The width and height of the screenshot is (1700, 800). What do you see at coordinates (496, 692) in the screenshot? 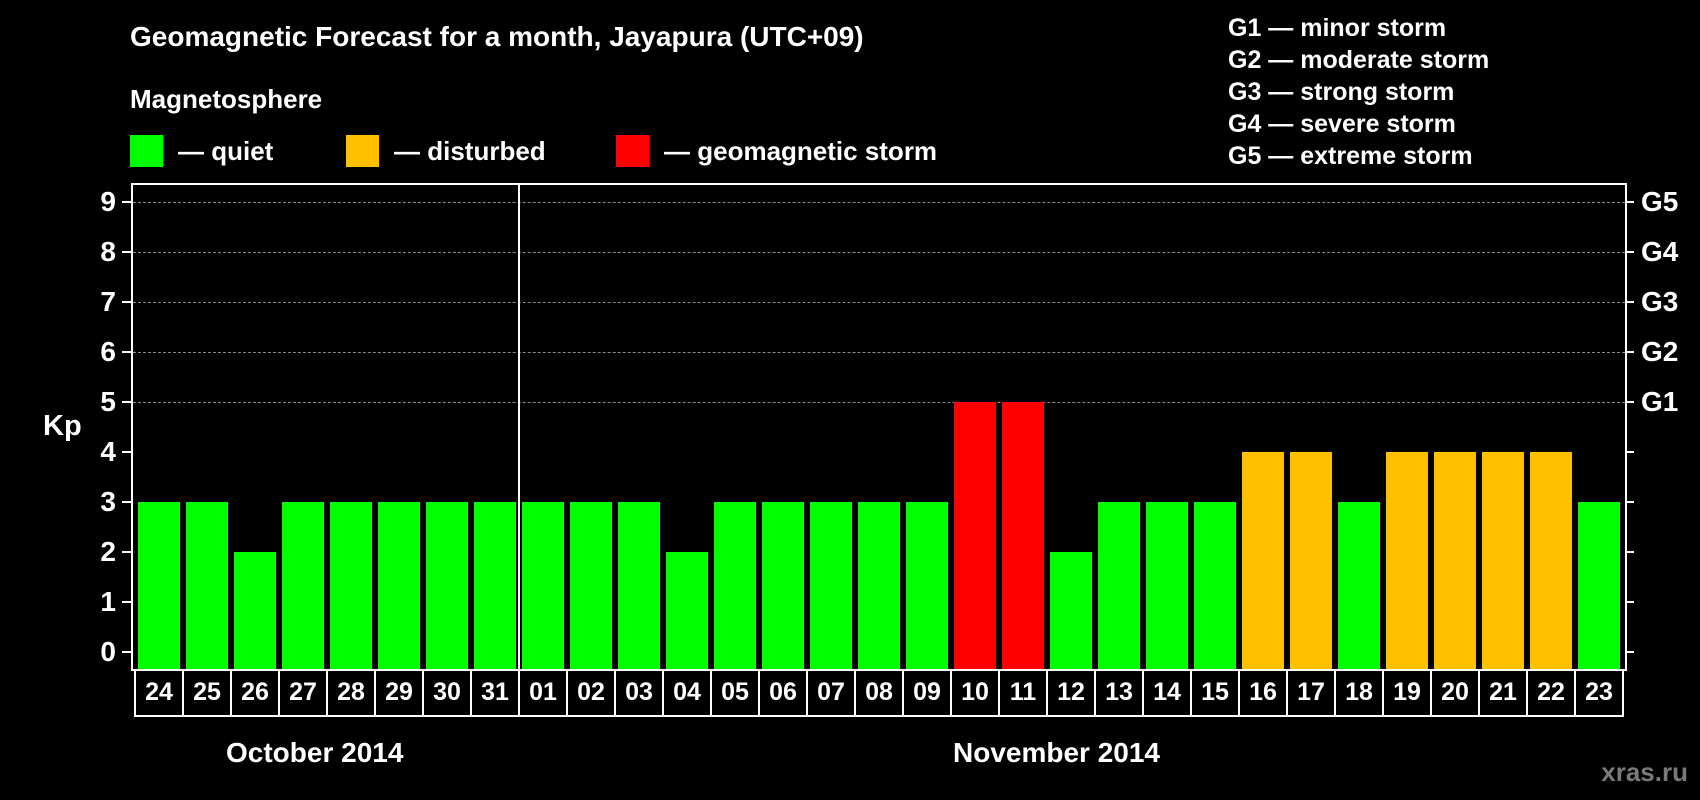
I see `date-label: 31` at bounding box center [496, 692].